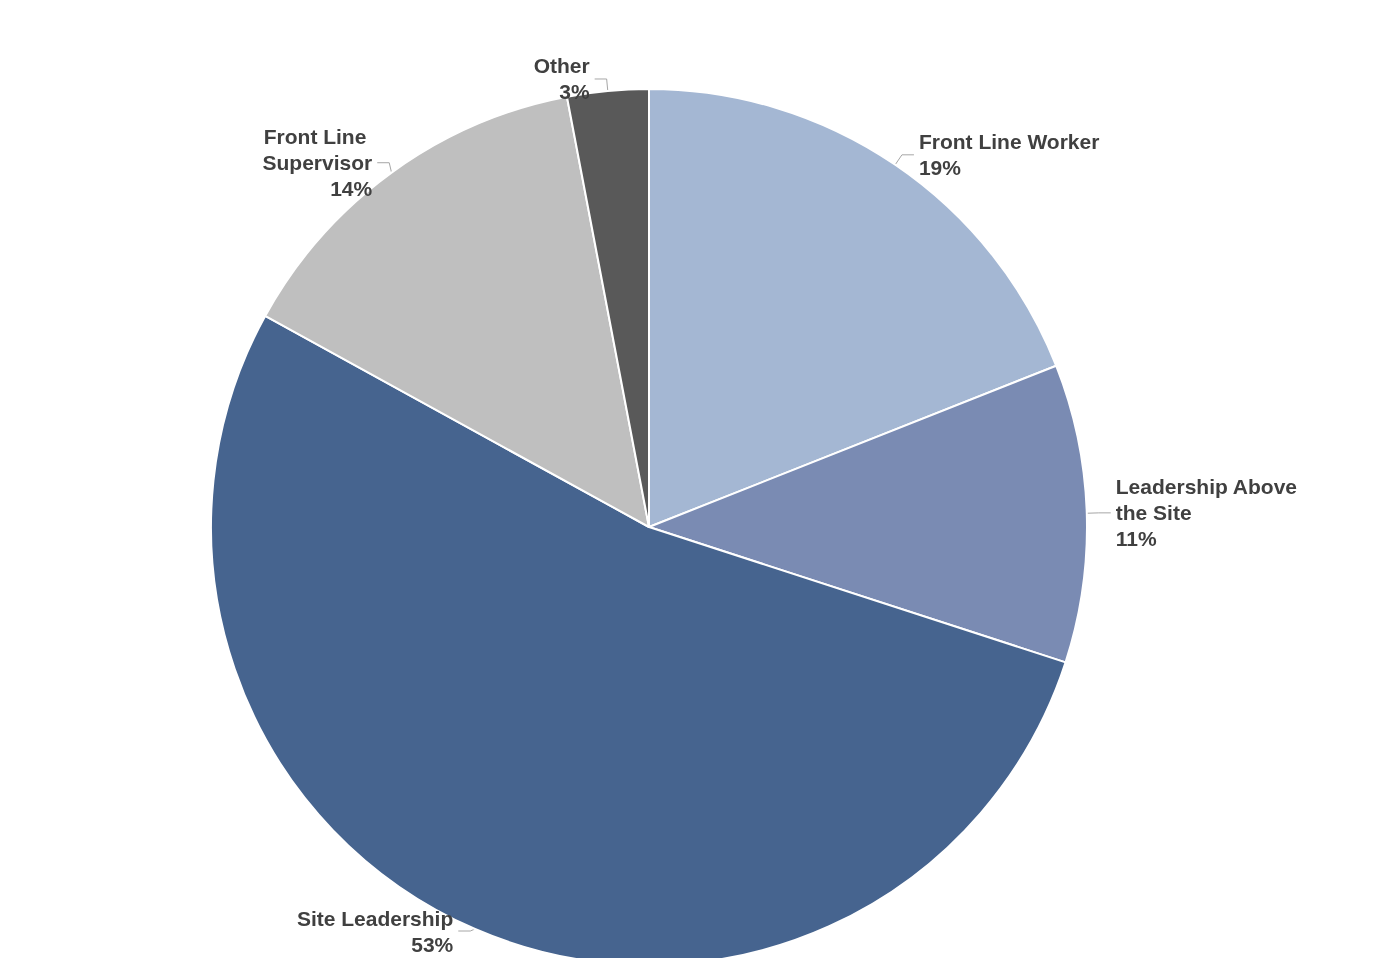 Image resolution: width=1381 pixels, height=966 pixels. What do you see at coordinates (1009, 142) in the screenshot?
I see `slice-label: Front Line Worker` at bounding box center [1009, 142].